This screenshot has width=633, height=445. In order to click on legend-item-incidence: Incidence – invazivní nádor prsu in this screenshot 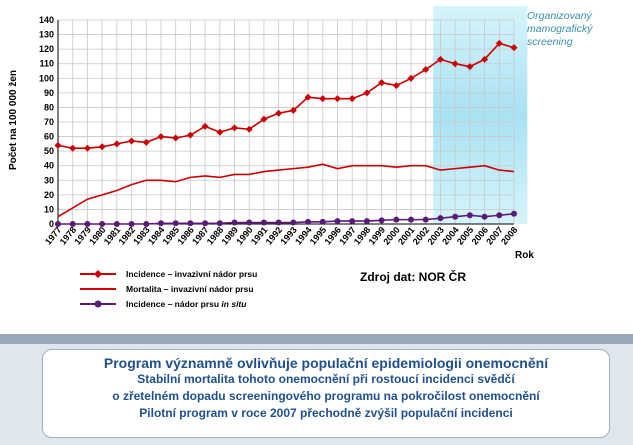, I will do `click(167, 273)`.